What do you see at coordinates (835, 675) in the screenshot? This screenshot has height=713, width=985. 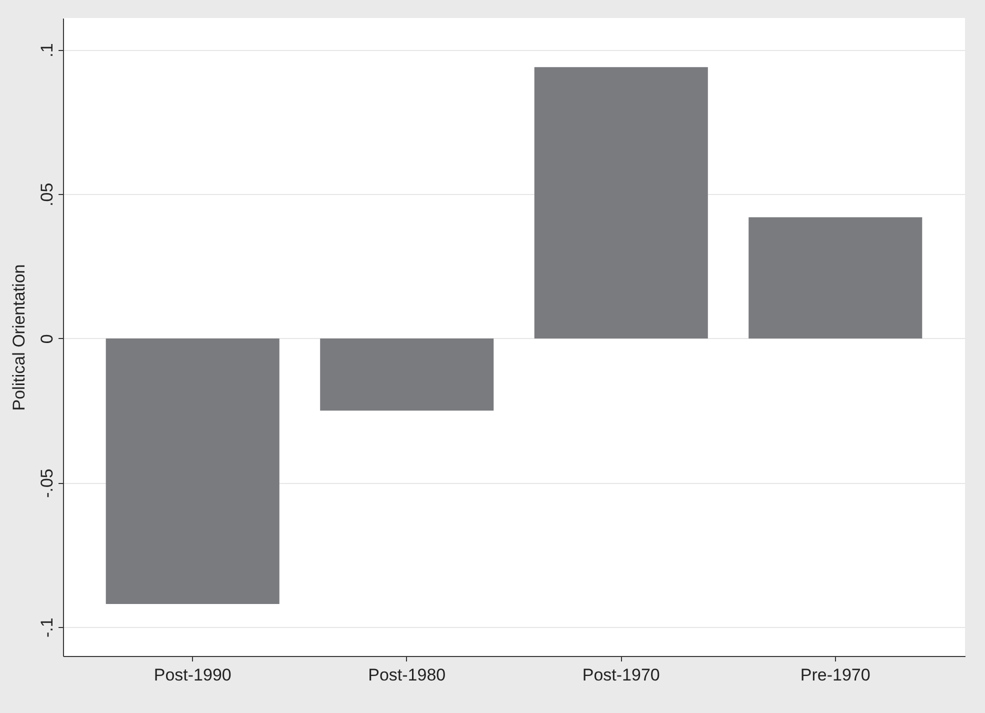 I see `x-tick-label: Pre-1970` at bounding box center [835, 675].